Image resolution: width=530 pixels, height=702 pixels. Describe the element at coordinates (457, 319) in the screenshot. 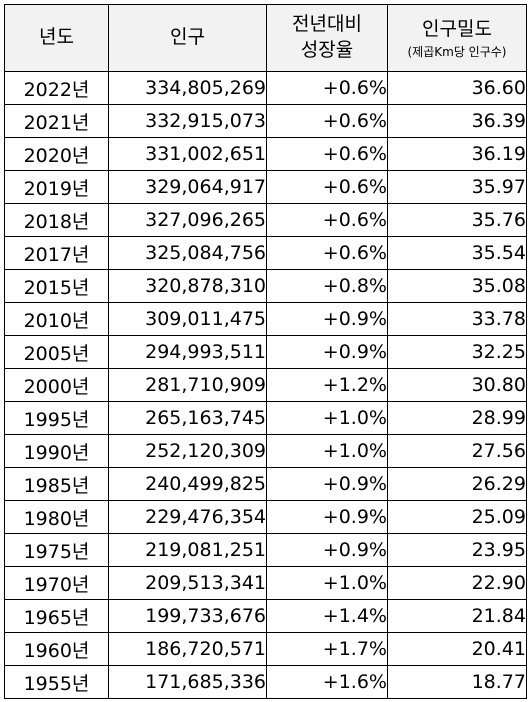

I see `density-cell: 33.78` at that location.